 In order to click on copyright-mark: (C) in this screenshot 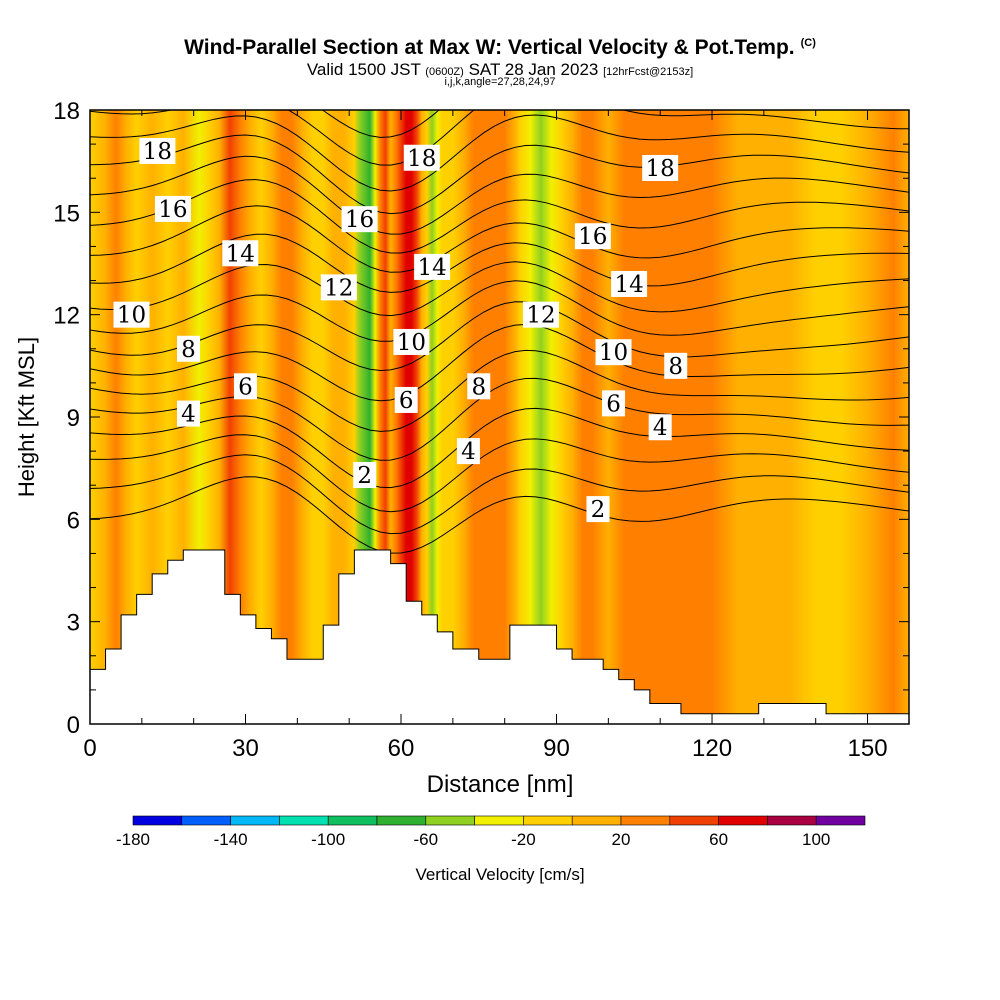, I will do `click(808, 43)`.